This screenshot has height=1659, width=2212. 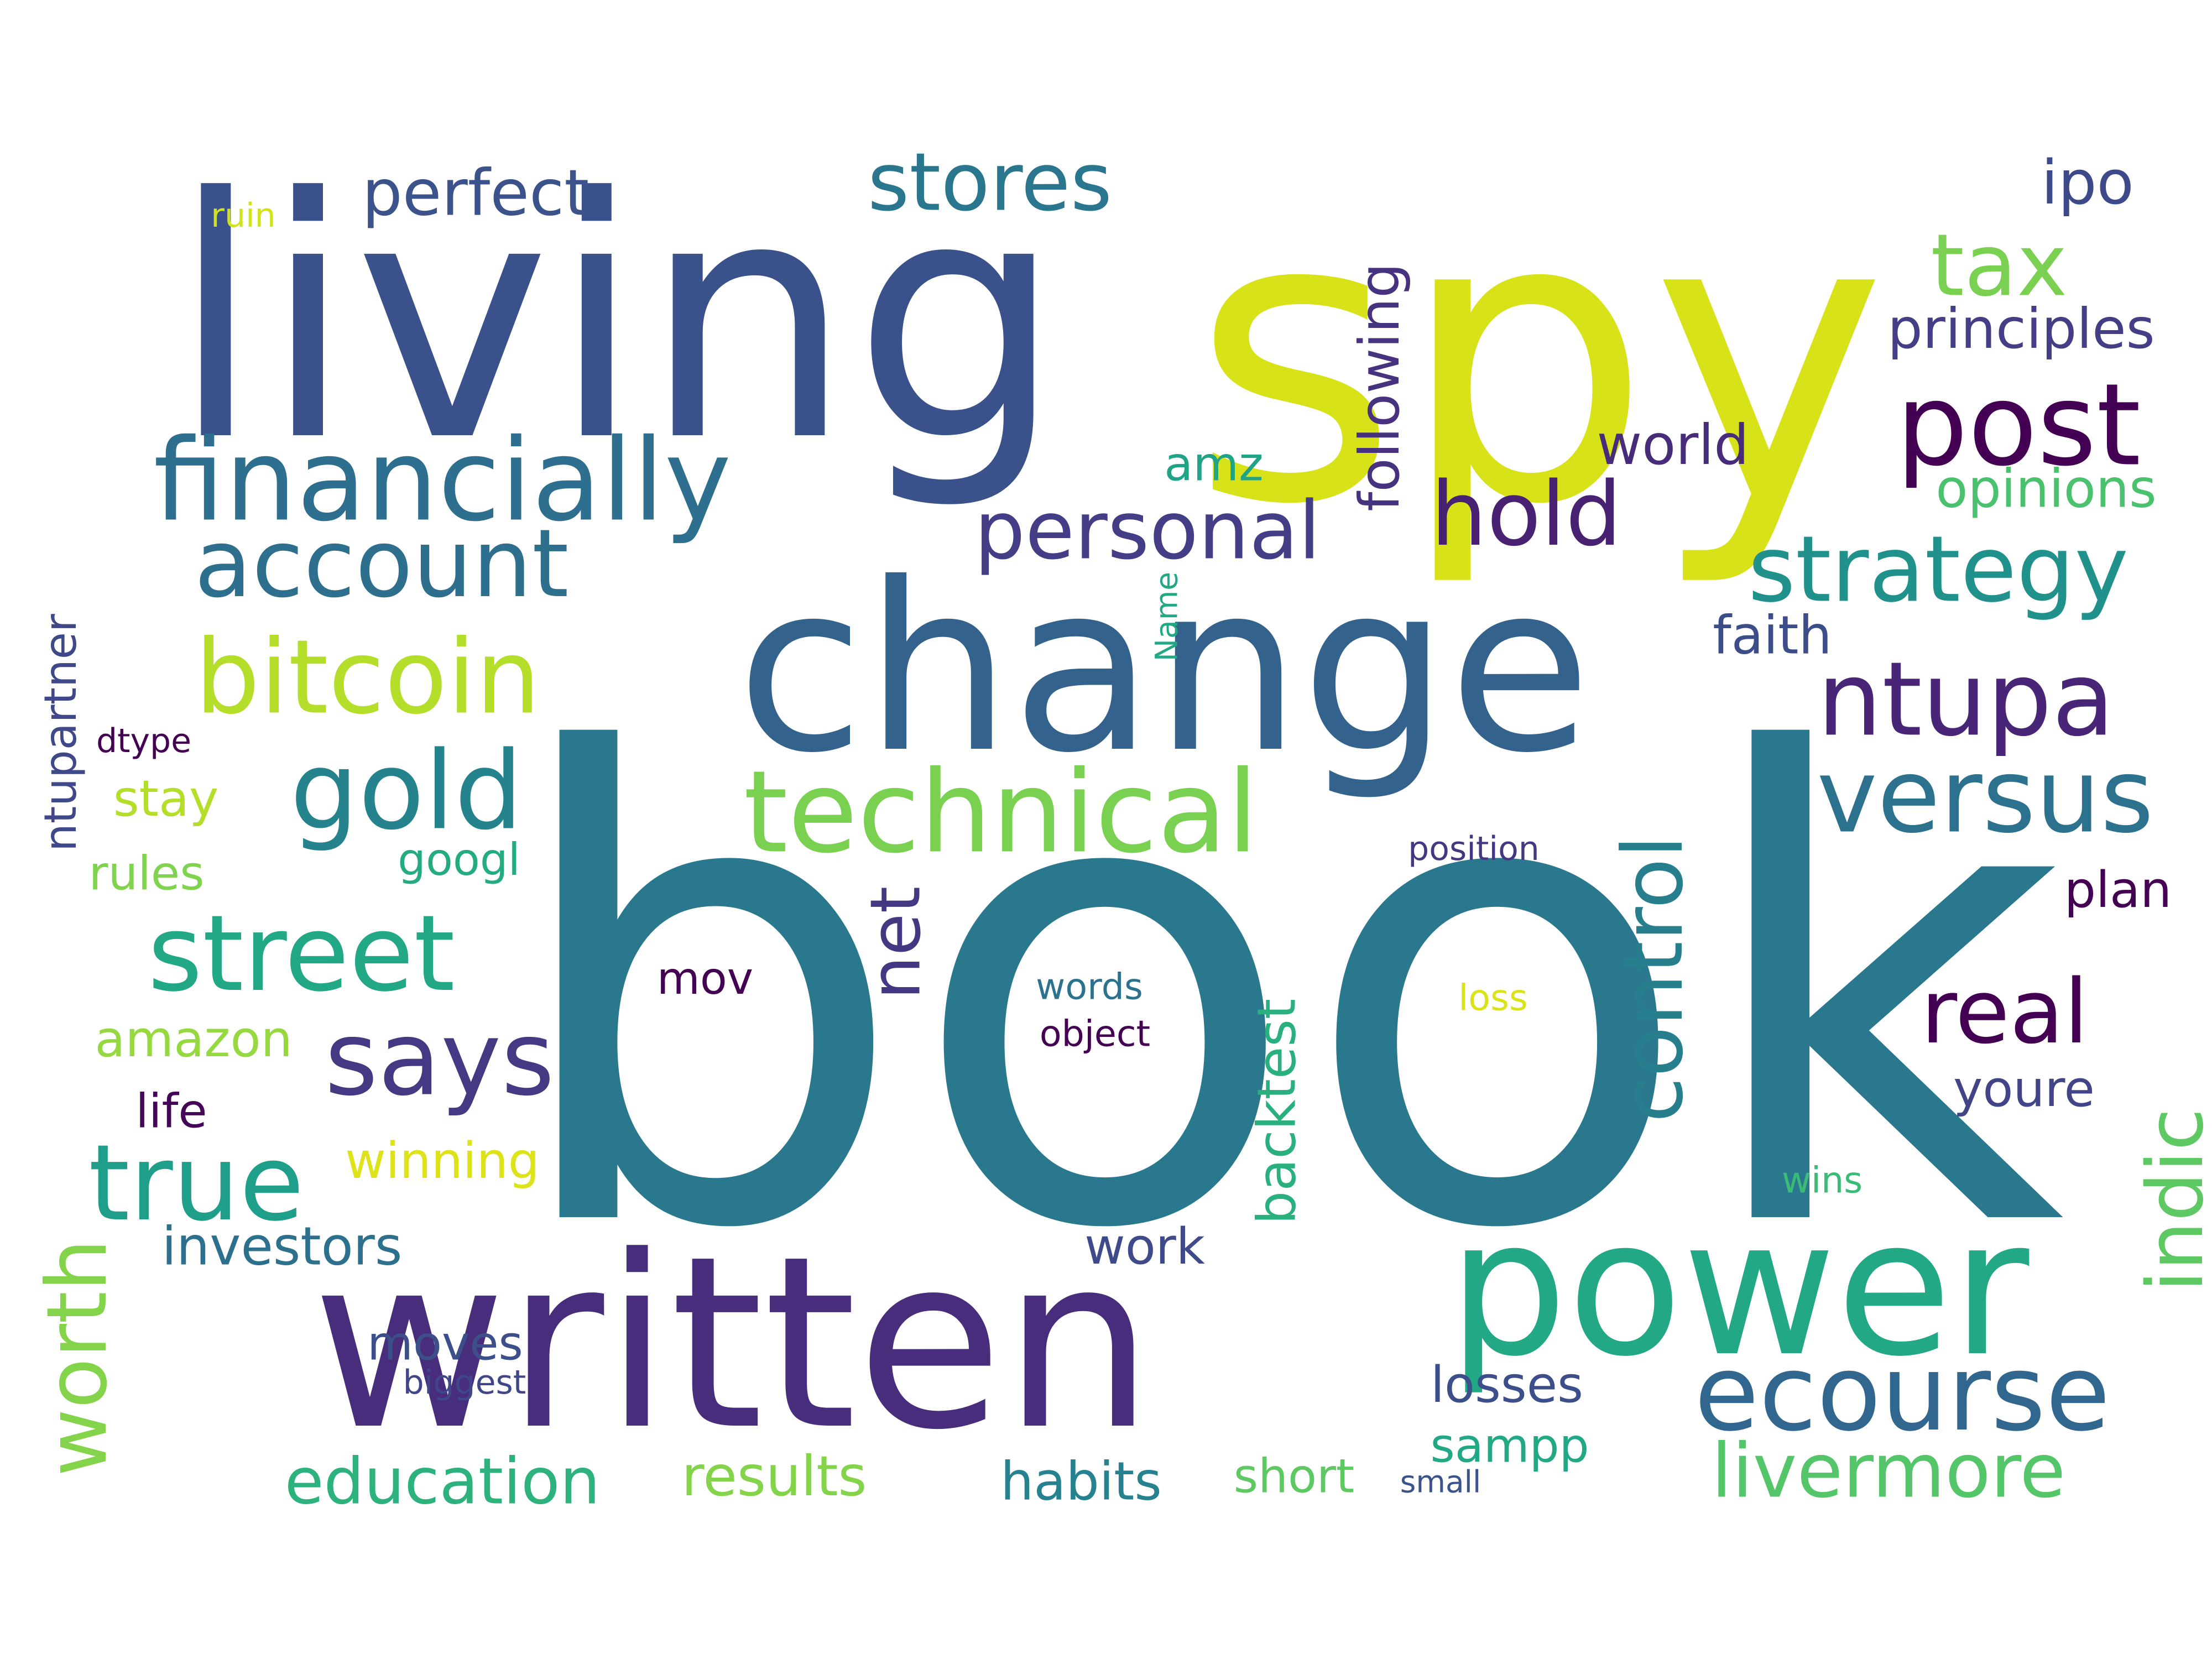 What do you see at coordinates (1673, 445) in the screenshot?
I see `word-world: world` at bounding box center [1673, 445].